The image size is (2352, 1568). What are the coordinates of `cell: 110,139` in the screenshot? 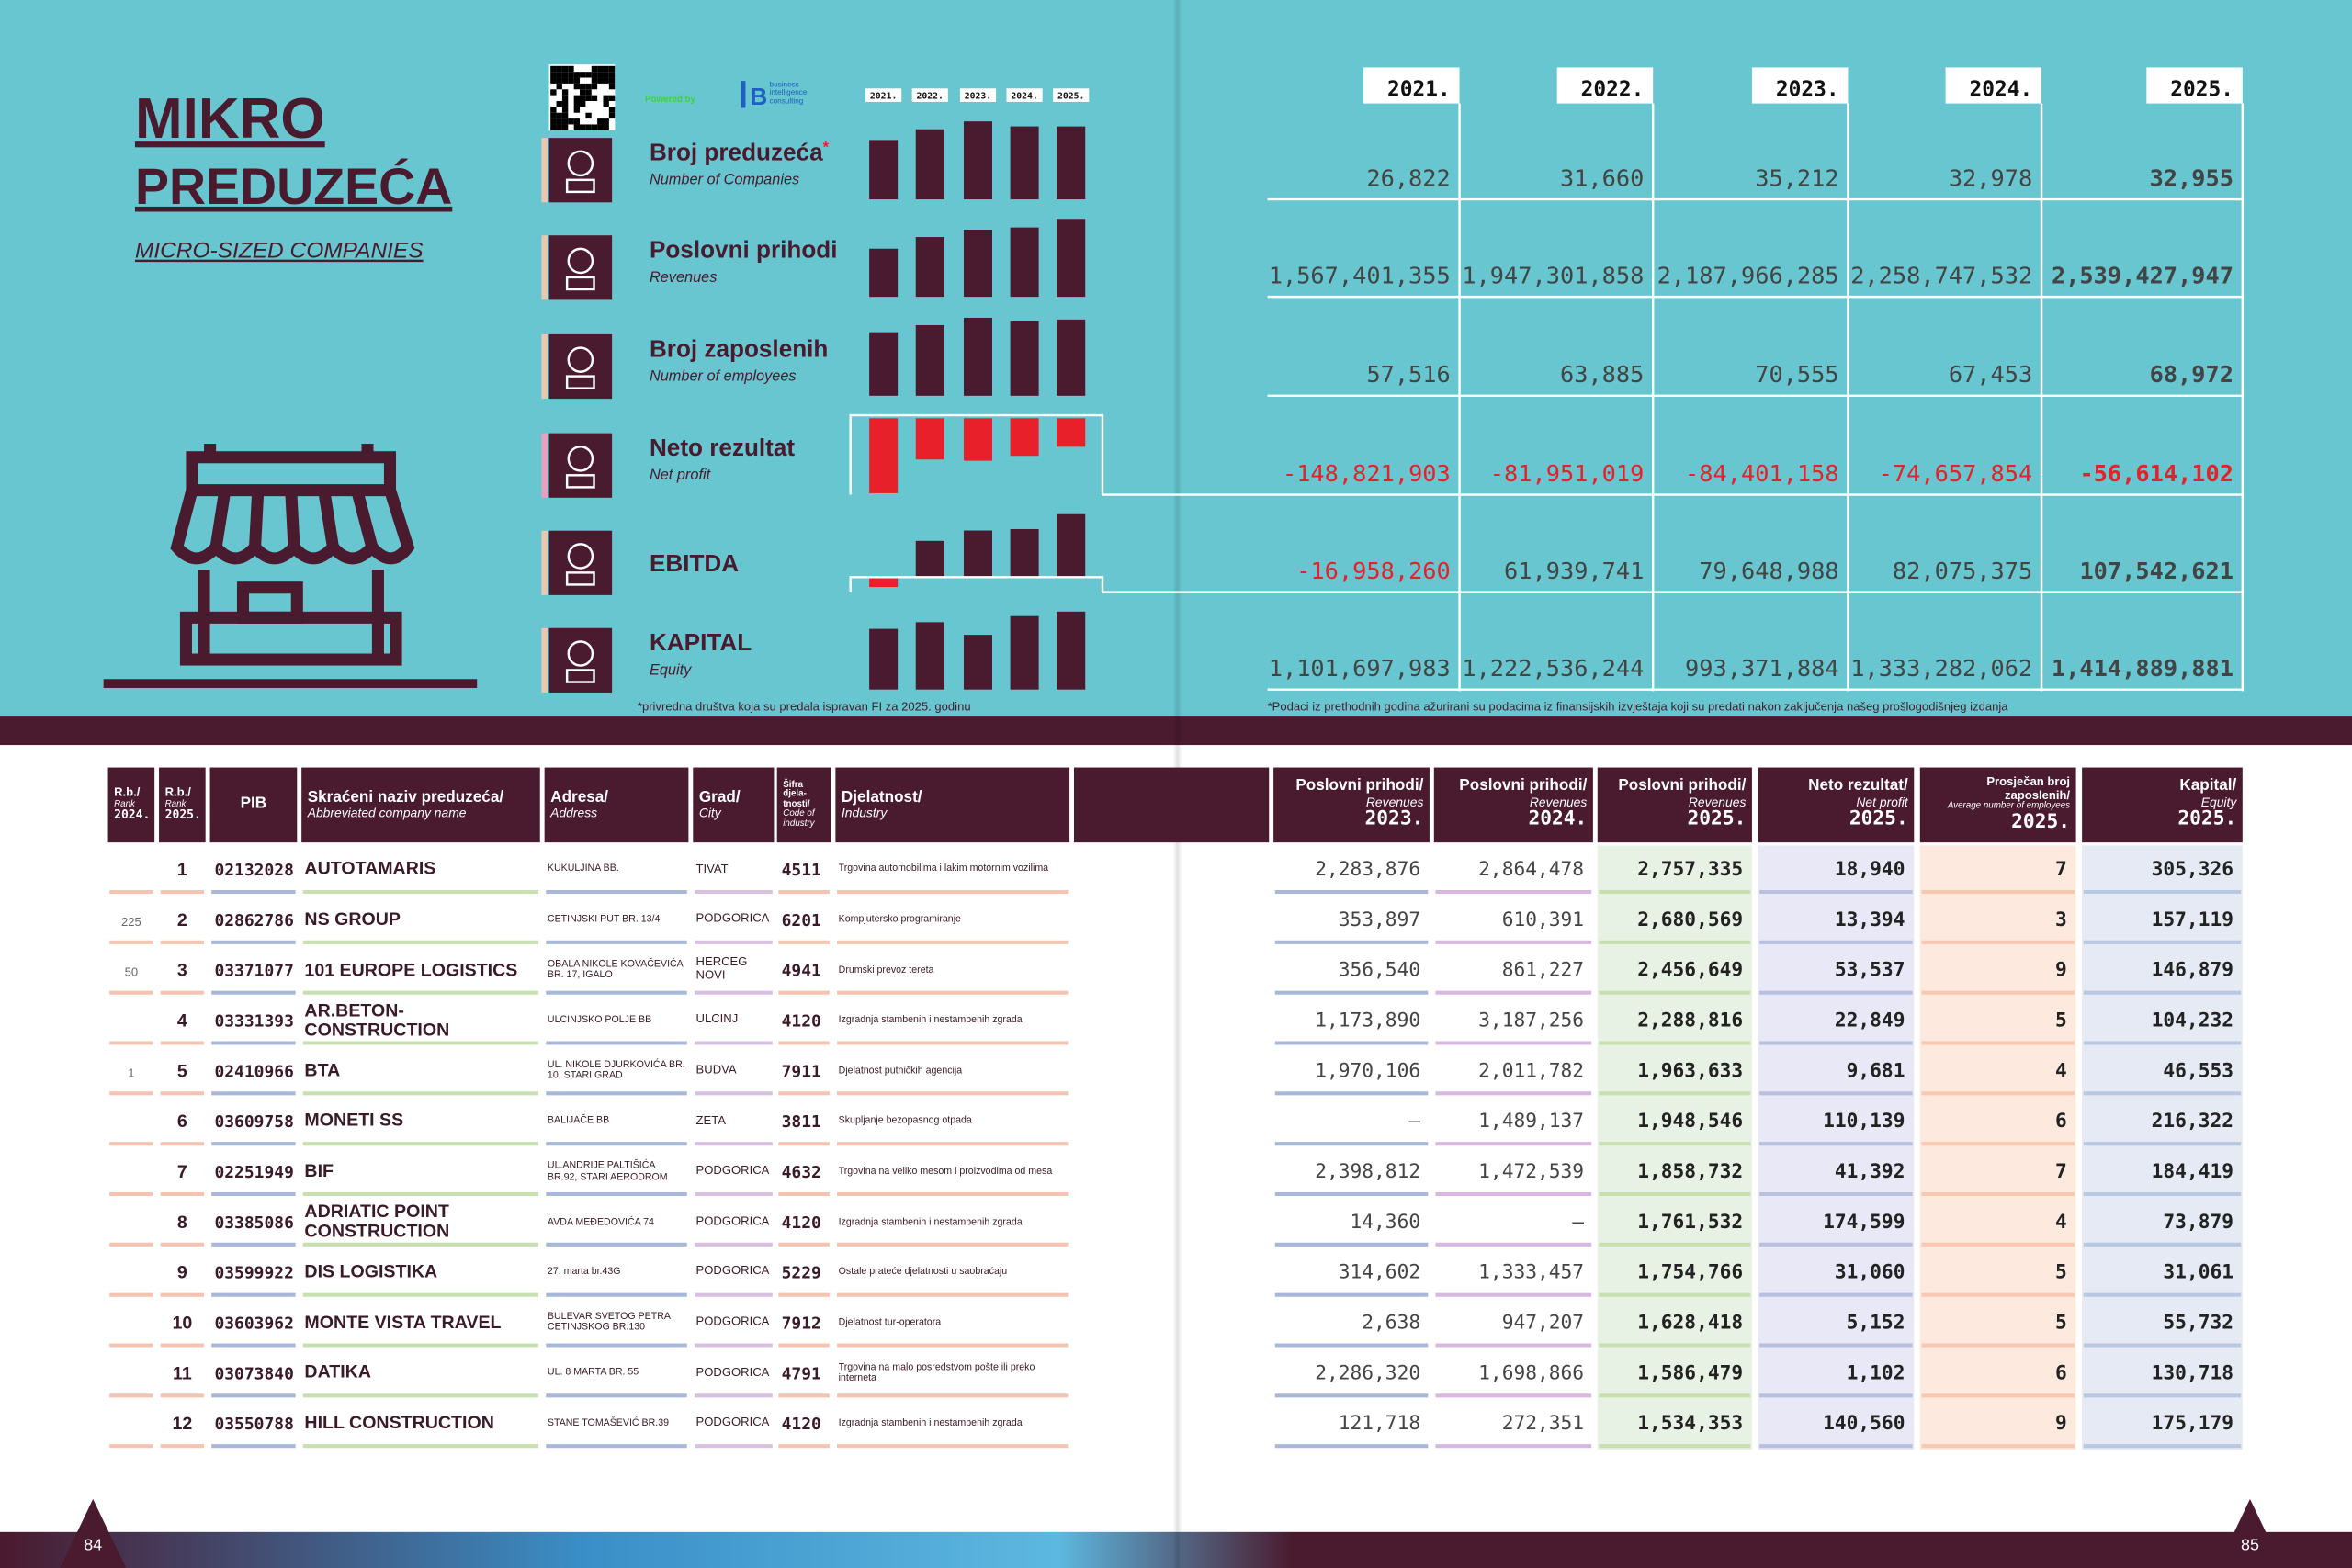 It's located at (1864, 1121).